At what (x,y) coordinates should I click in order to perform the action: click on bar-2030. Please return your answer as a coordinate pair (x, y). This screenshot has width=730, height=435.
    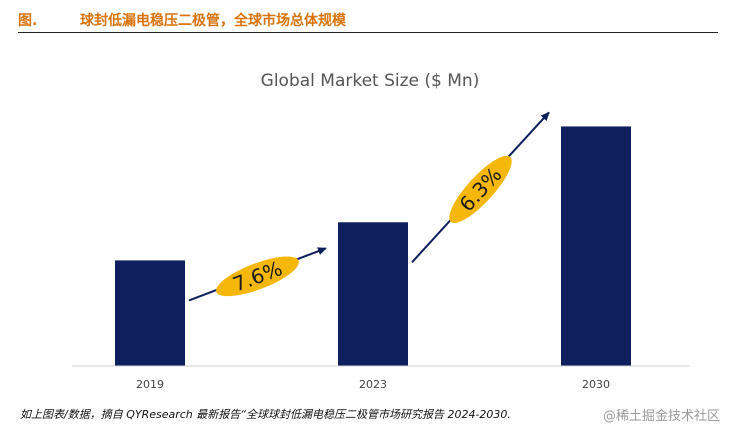
    Looking at the image, I should click on (596, 246).